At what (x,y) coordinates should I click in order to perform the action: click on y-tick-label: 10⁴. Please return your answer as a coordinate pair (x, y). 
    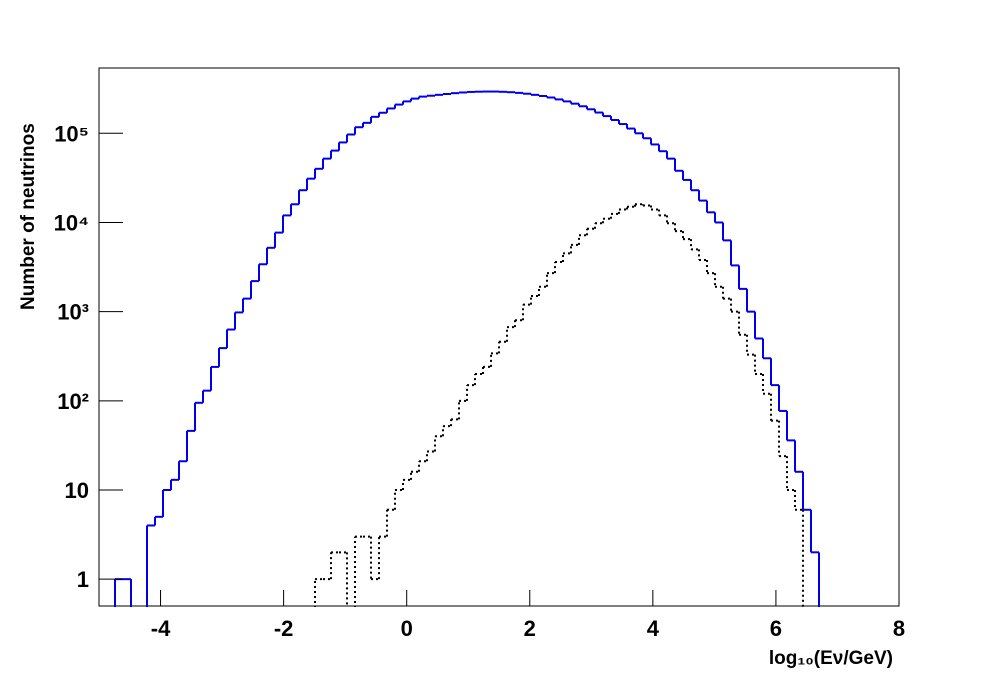
    Looking at the image, I should click on (71, 222).